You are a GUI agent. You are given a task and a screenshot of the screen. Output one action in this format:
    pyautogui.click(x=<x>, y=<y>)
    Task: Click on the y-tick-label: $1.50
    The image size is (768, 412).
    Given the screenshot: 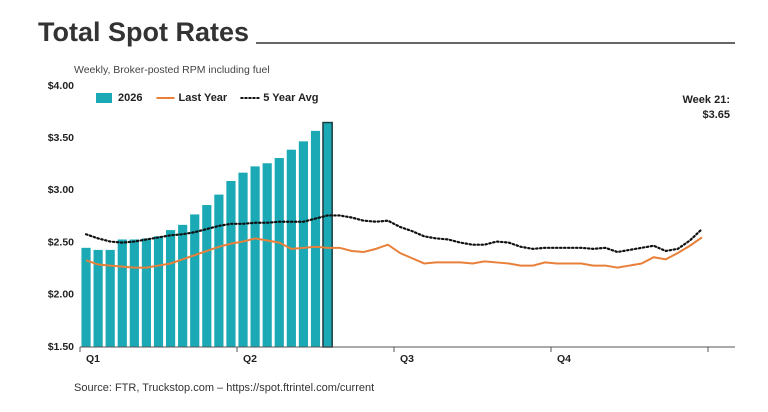 What is the action you would take?
    pyautogui.click(x=61, y=347)
    